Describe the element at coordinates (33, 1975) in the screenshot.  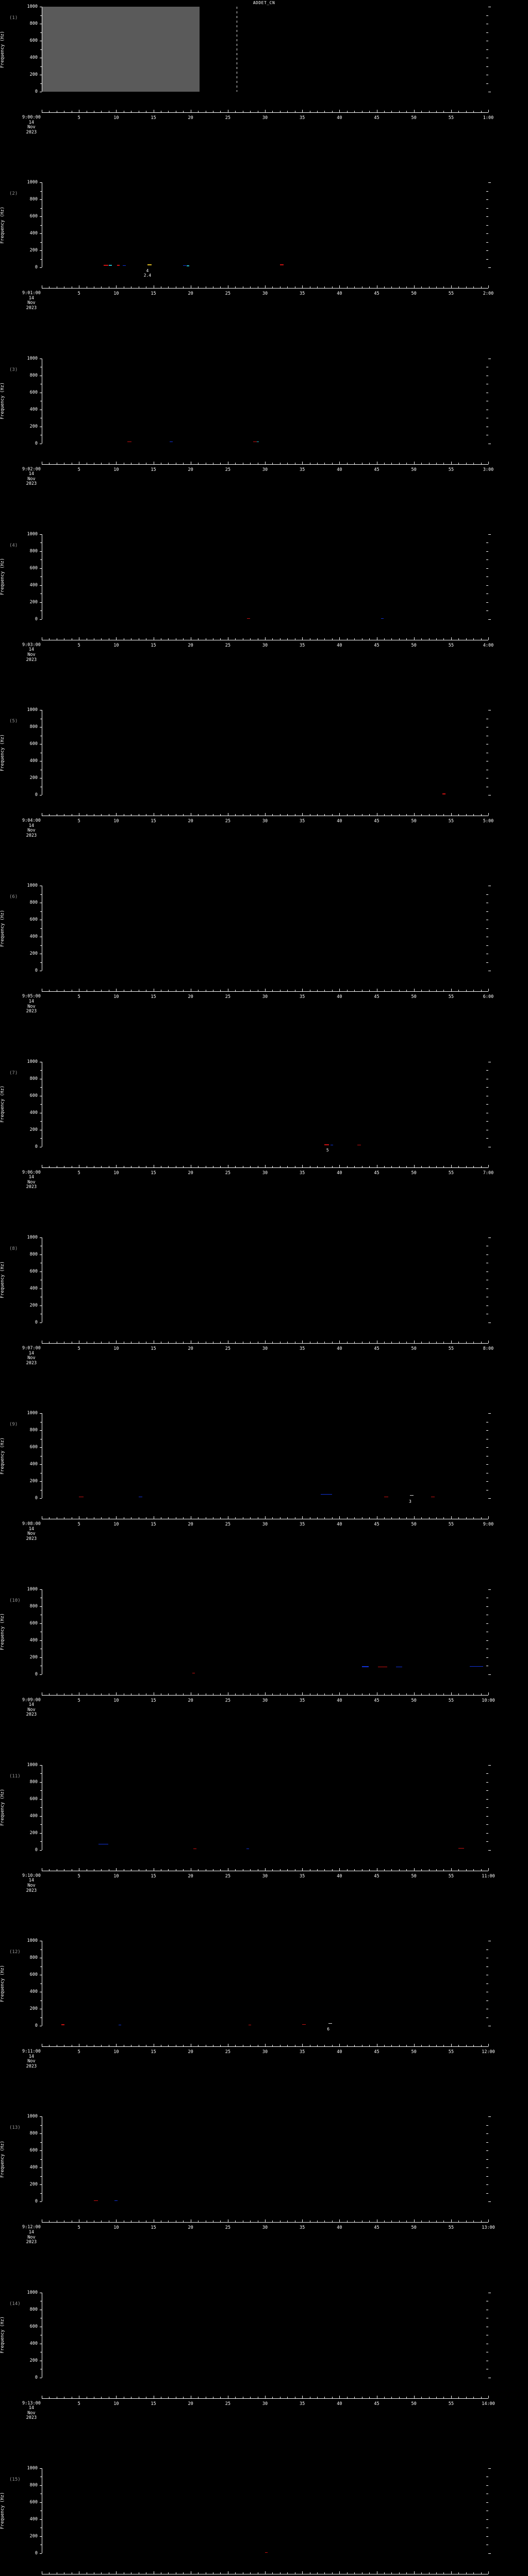
I see `y-tick-label: 600` at that location.